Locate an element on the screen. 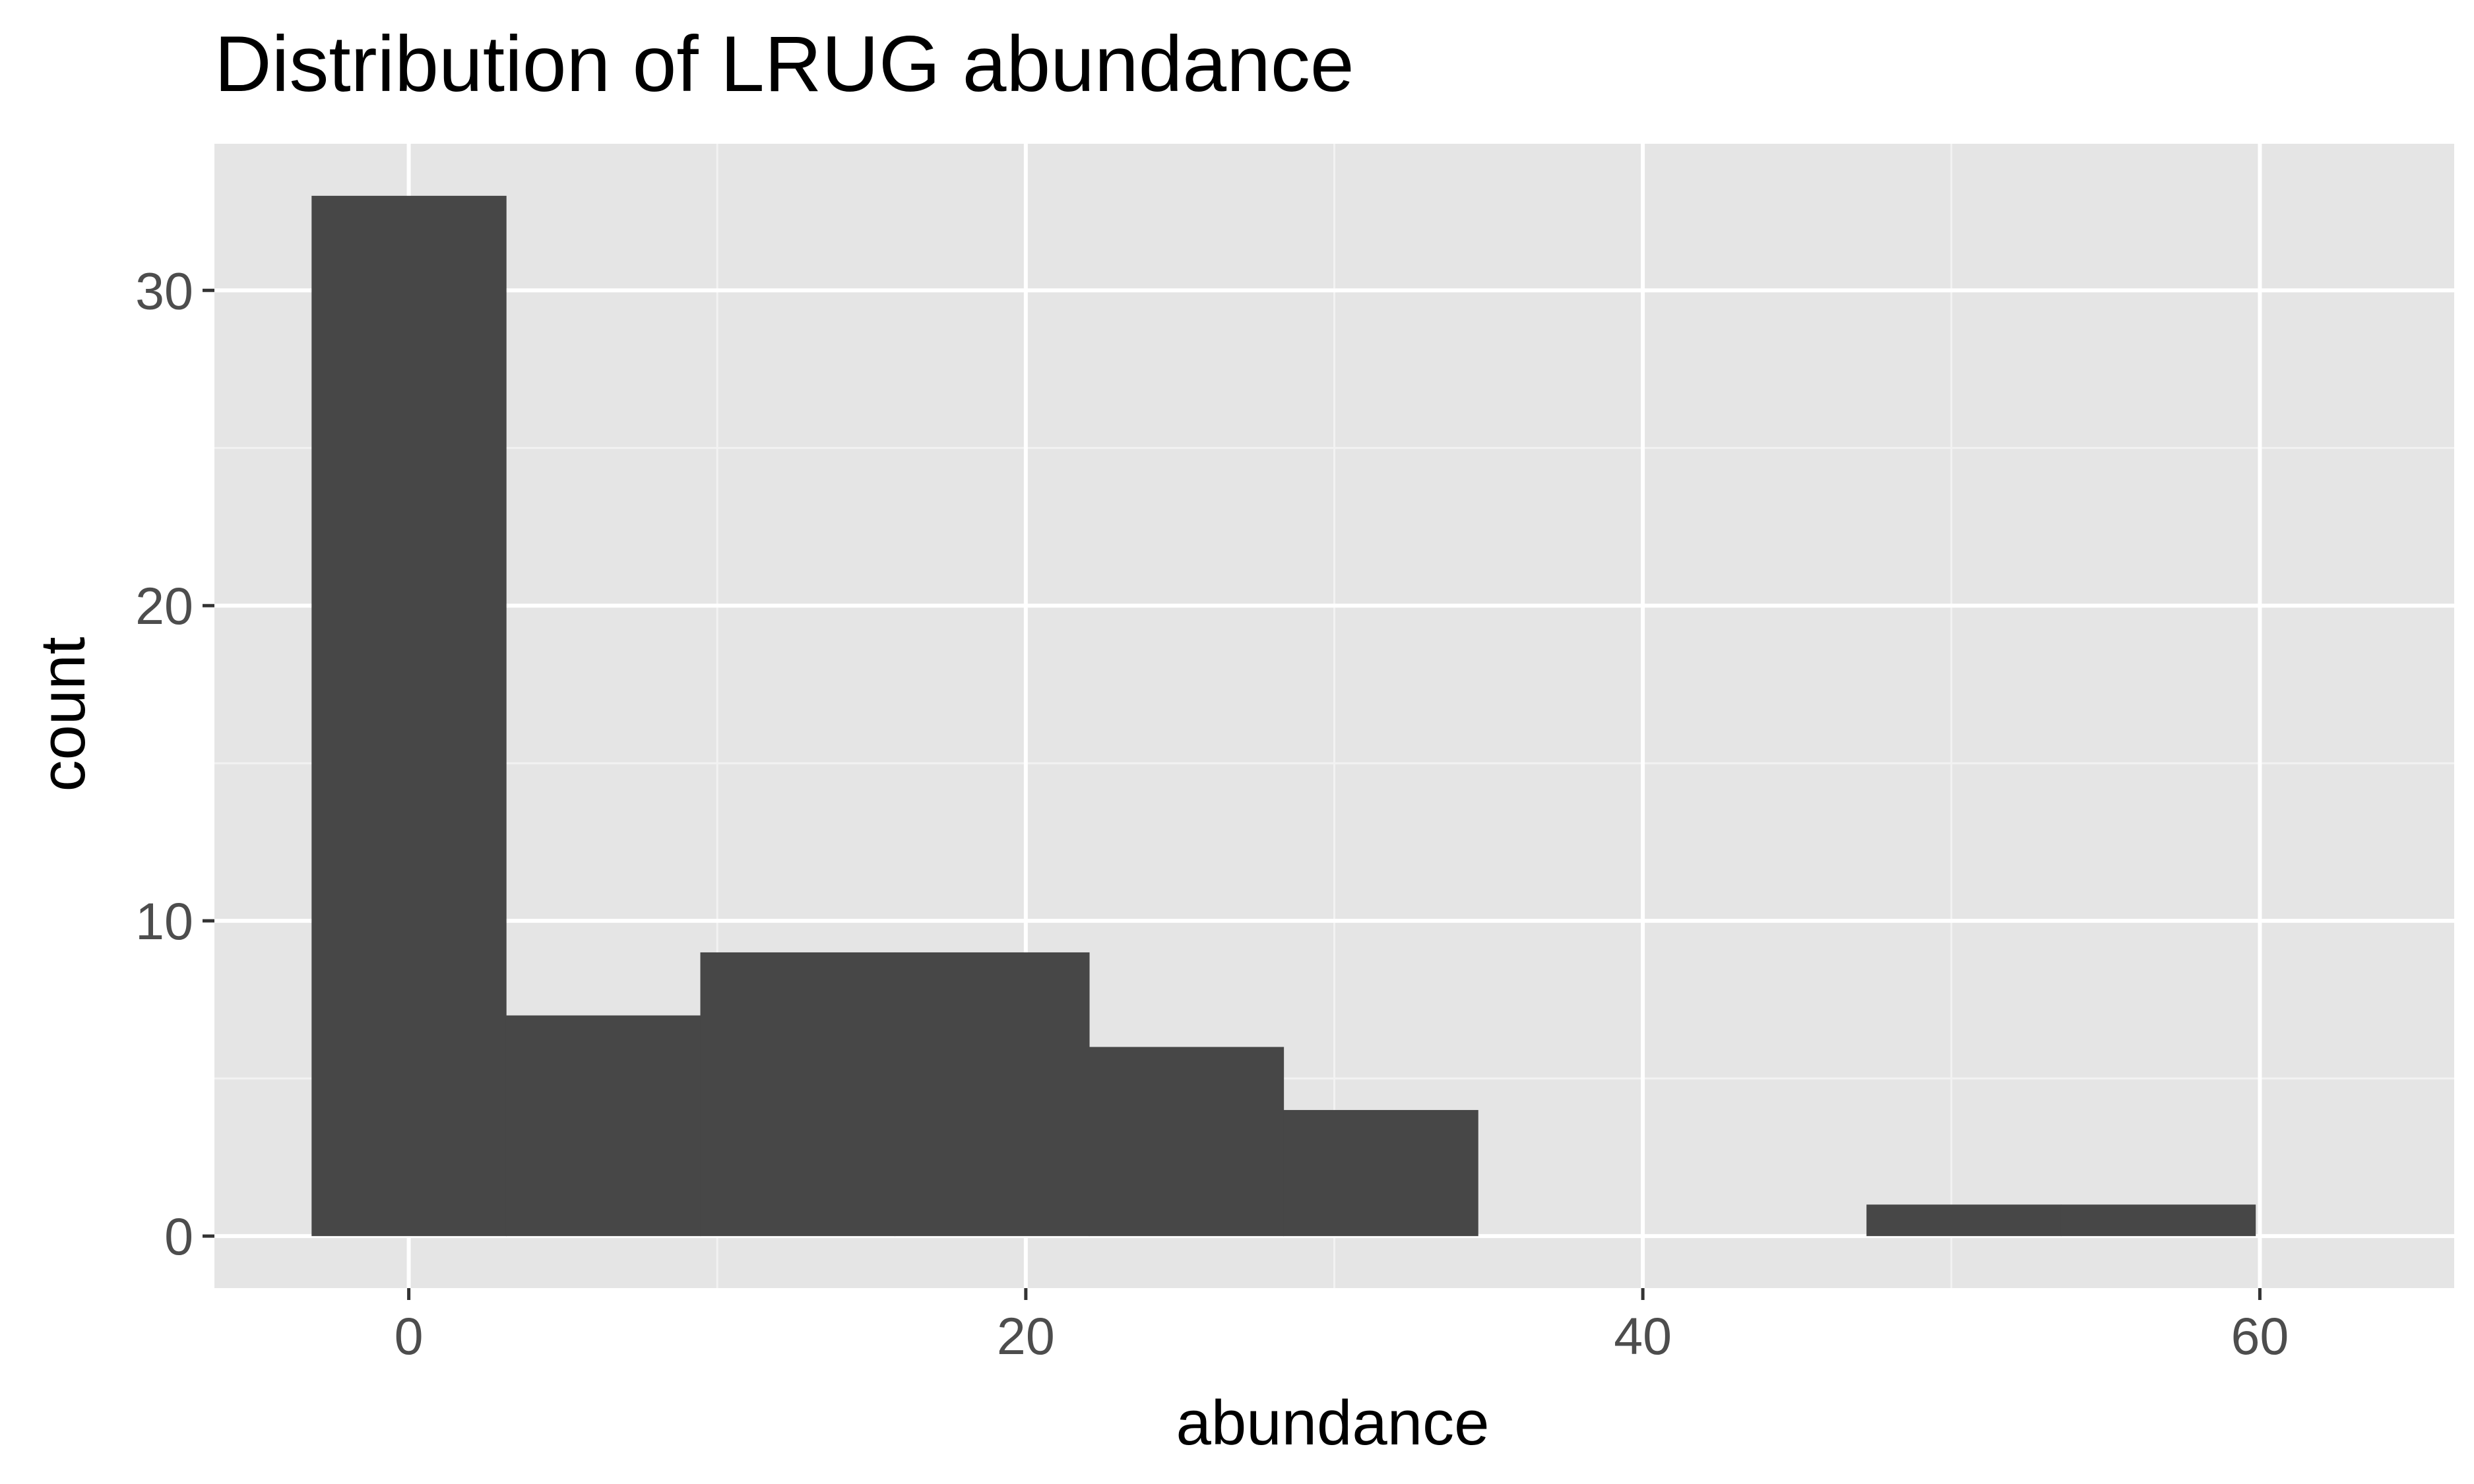 This screenshot has height=1484, width=2474. x-axis: 0 20 40 60 is located at coordinates (1342, 1327).